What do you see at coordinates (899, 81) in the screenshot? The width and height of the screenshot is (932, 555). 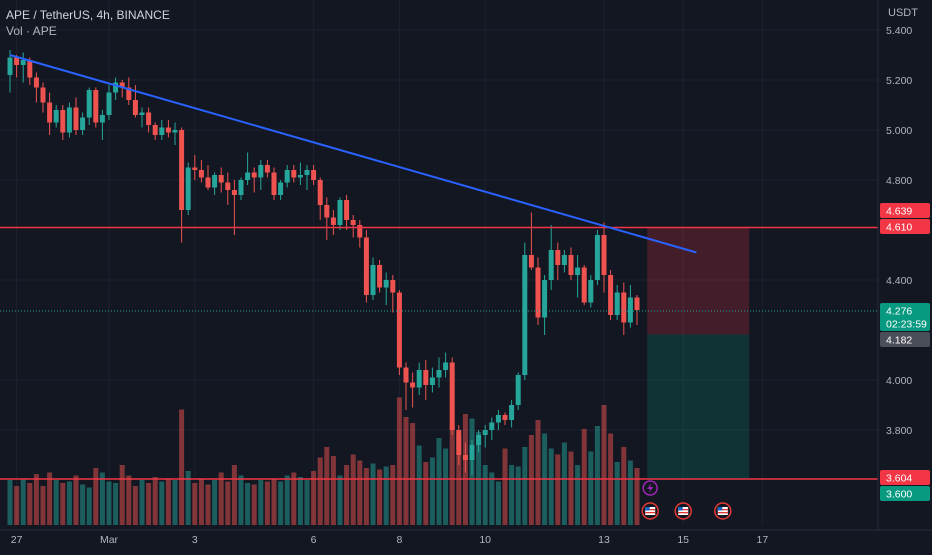 I see `y-tick-label: 5.200` at bounding box center [899, 81].